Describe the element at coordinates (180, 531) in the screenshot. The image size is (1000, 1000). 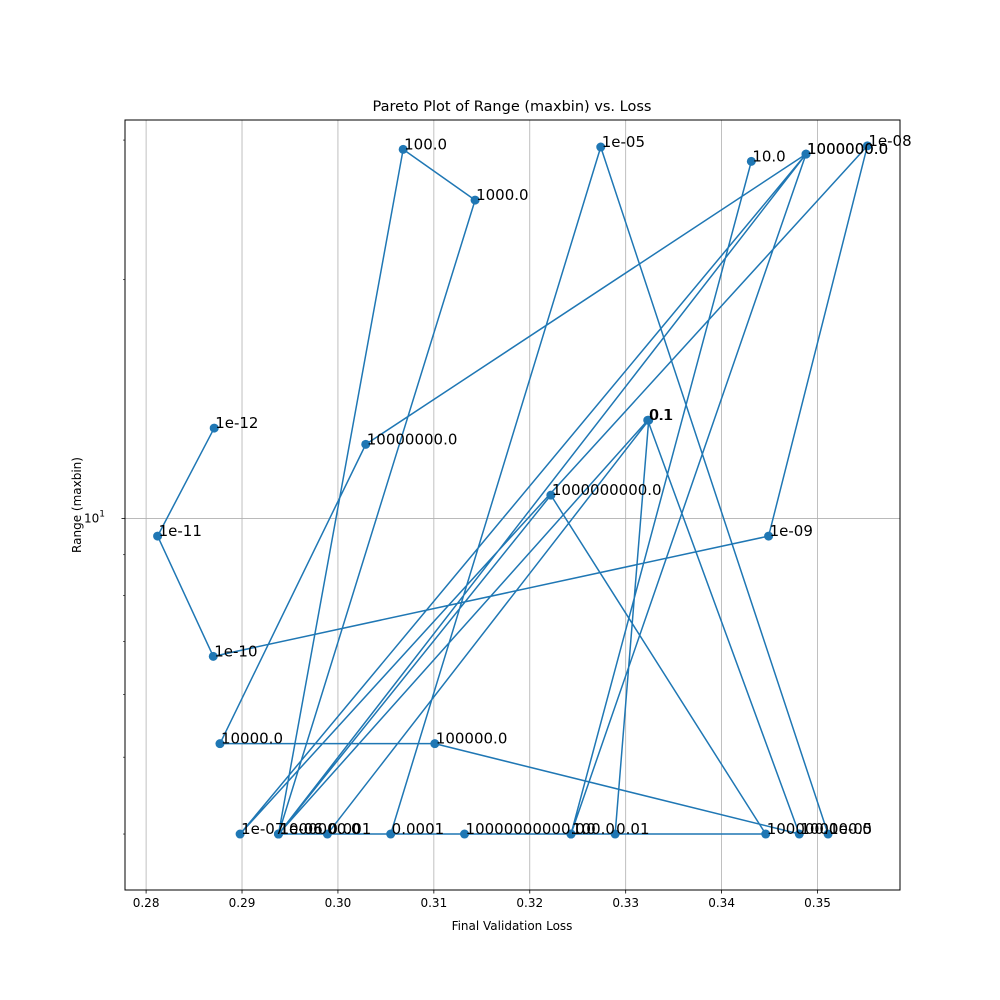
I see `data-label: 1e-11` at that location.